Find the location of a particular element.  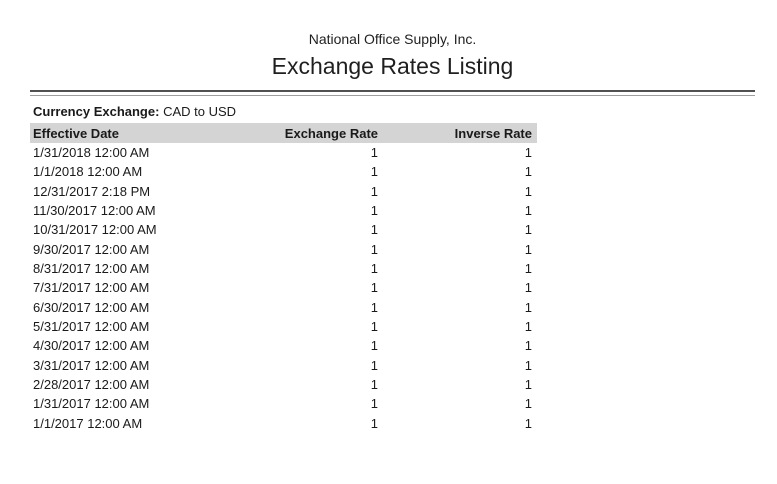

column-header-effective-date: Effective Date is located at coordinates (76, 133).